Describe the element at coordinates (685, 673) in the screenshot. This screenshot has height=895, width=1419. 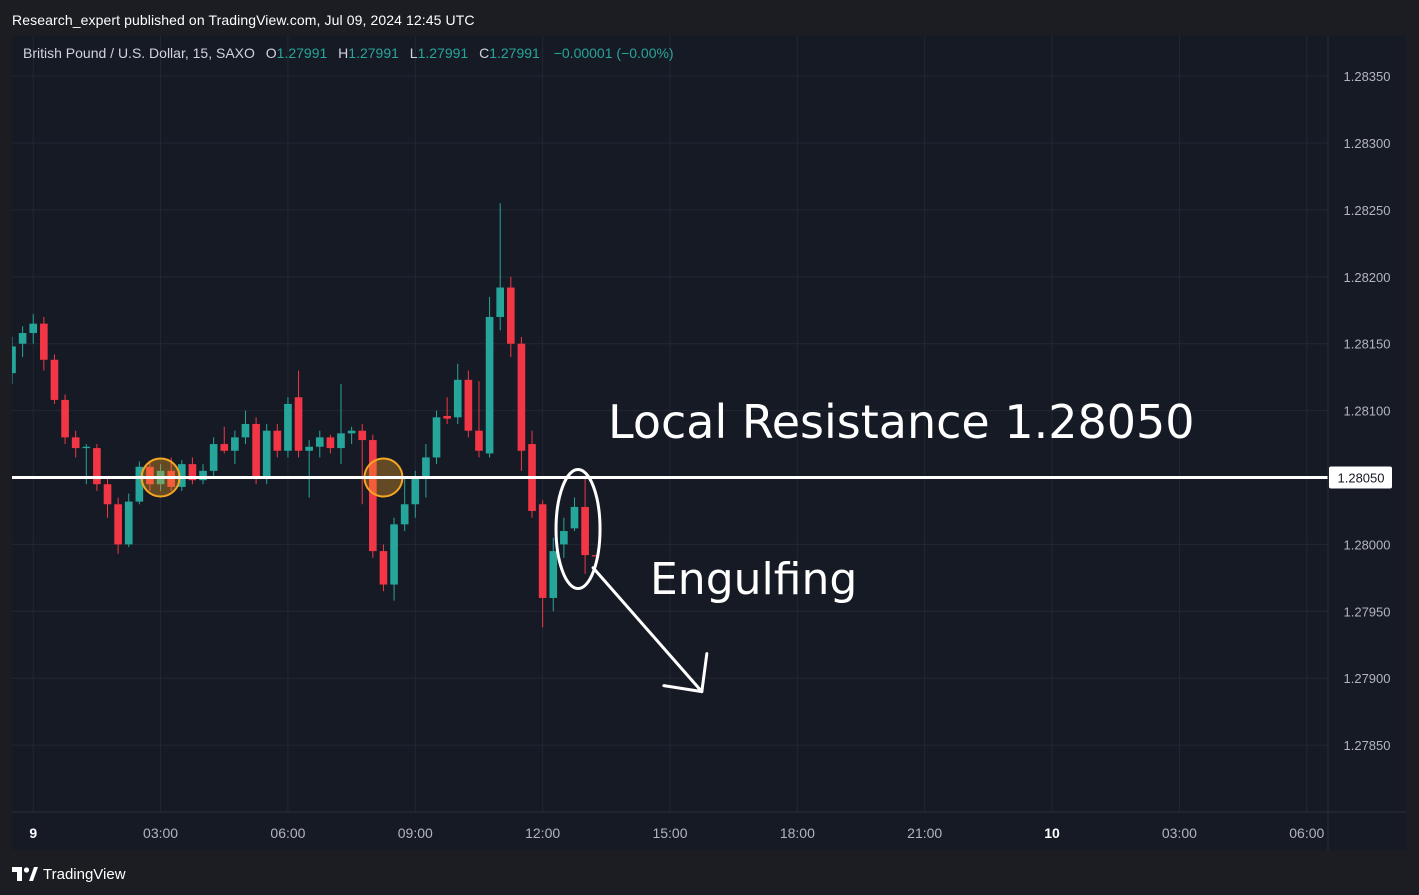
I see `arrow-head` at that location.